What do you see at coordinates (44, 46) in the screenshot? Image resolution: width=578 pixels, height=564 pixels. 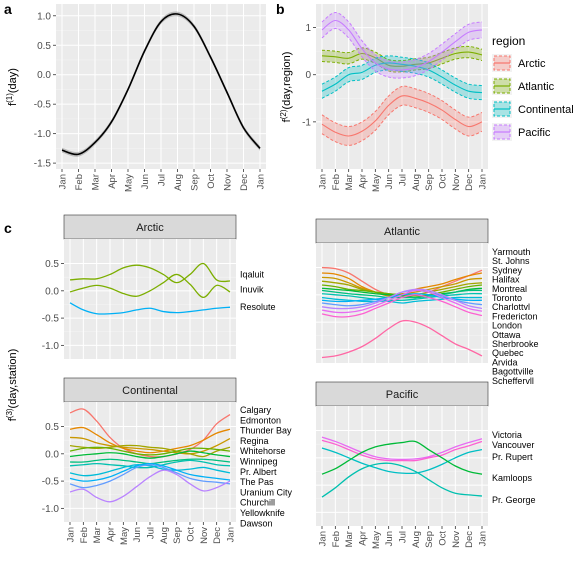 I see `panel-a-ytick-label: 0.5` at bounding box center [44, 46].